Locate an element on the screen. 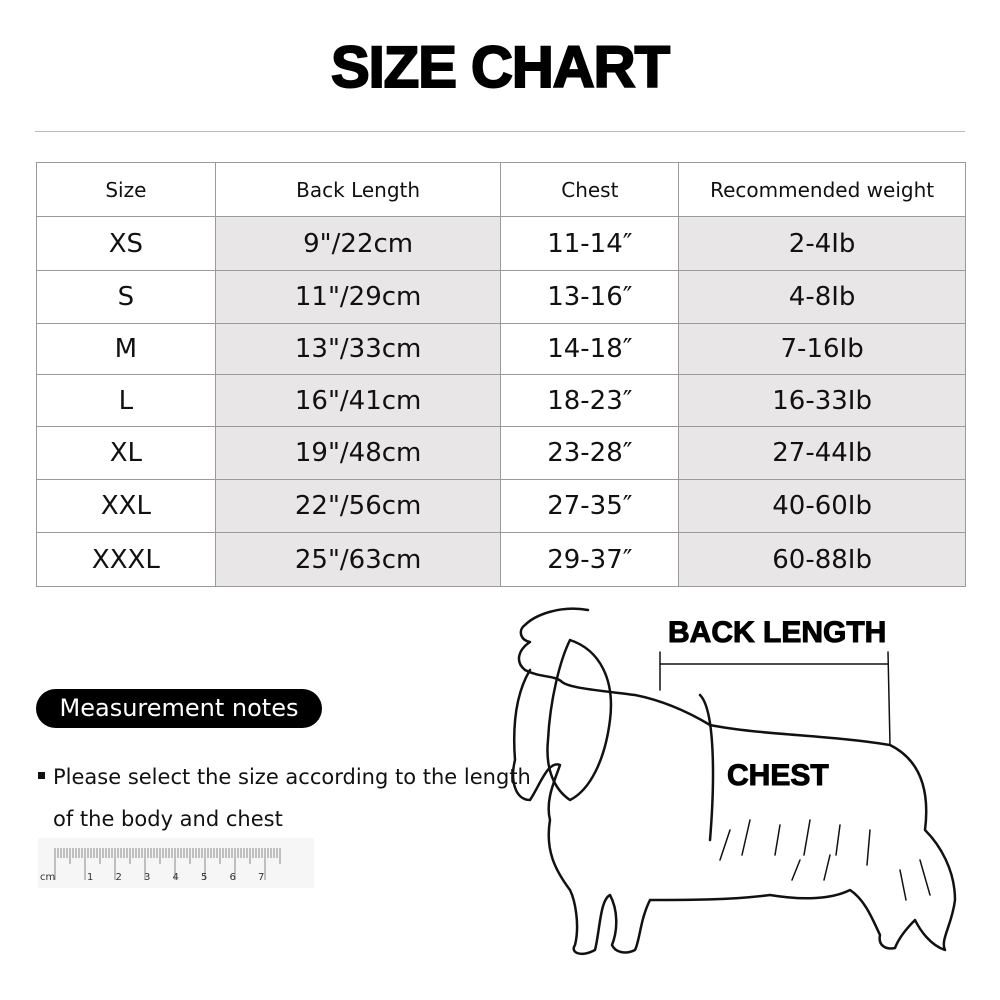  cell-chest: 29-37″ is located at coordinates (590, 559).